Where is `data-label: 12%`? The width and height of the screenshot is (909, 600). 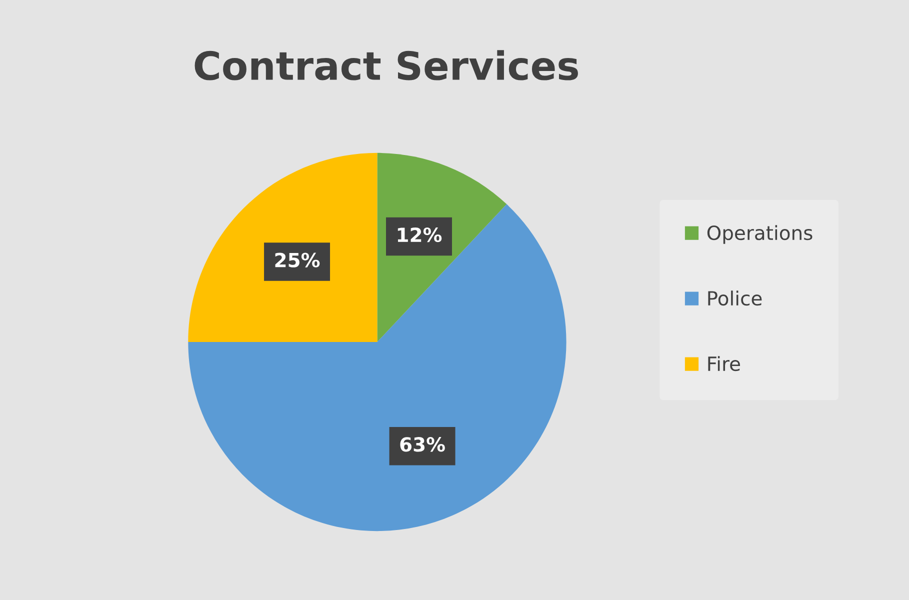
data-label: 12% is located at coordinates (420, 234).